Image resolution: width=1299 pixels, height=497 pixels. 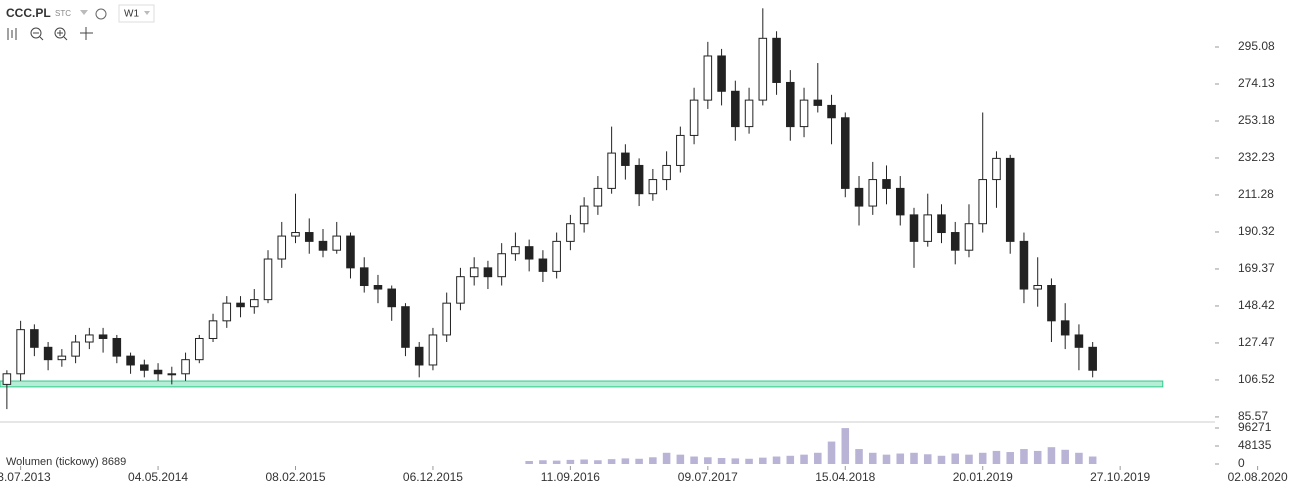 What do you see at coordinates (433, 477) in the screenshot?
I see `x-tick-label: 06.12.2015` at bounding box center [433, 477].